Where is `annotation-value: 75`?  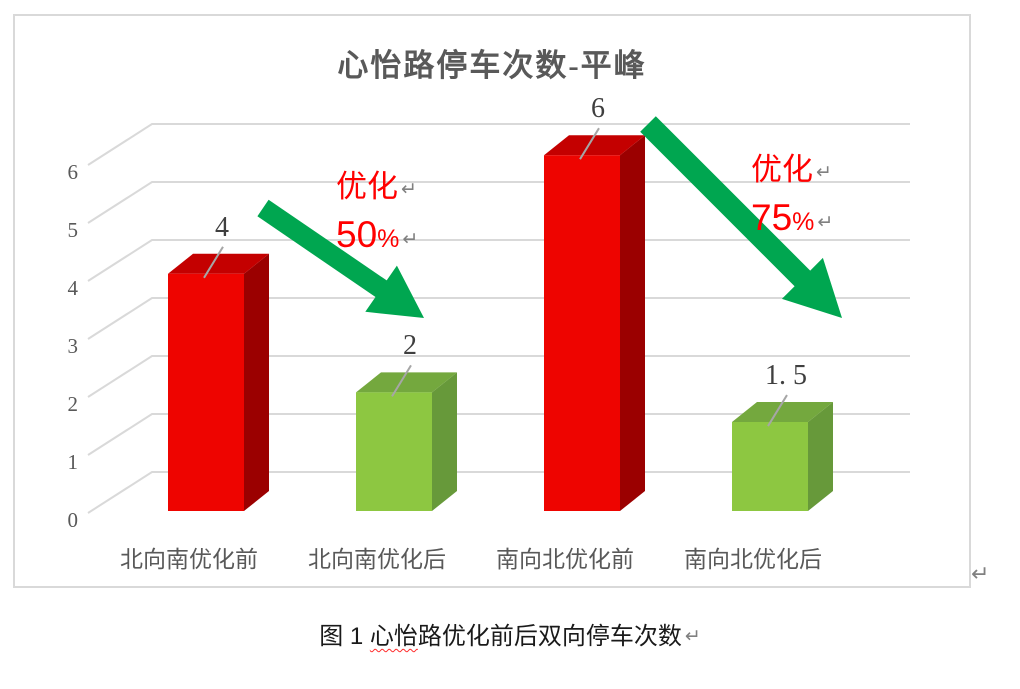 annotation-value: 75 is located at coordinates (772, 217).